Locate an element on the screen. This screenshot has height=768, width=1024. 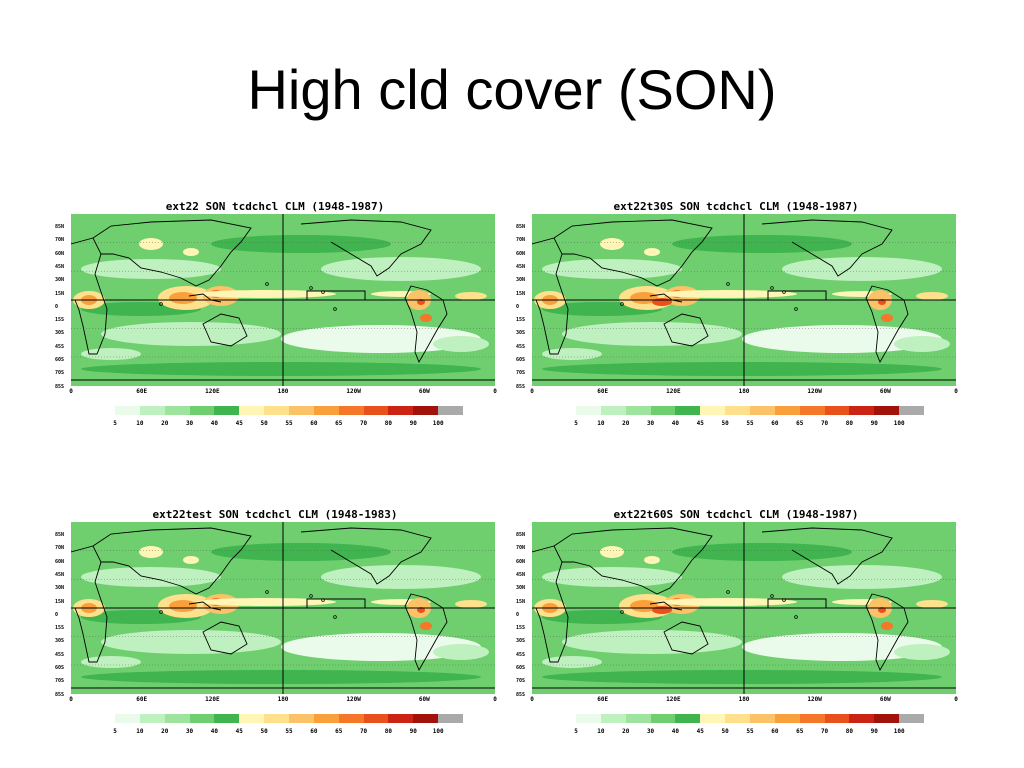
panel-title: ext22test SON tcdchcl CLM (1948-1983) is located at coordinates (275, 514).